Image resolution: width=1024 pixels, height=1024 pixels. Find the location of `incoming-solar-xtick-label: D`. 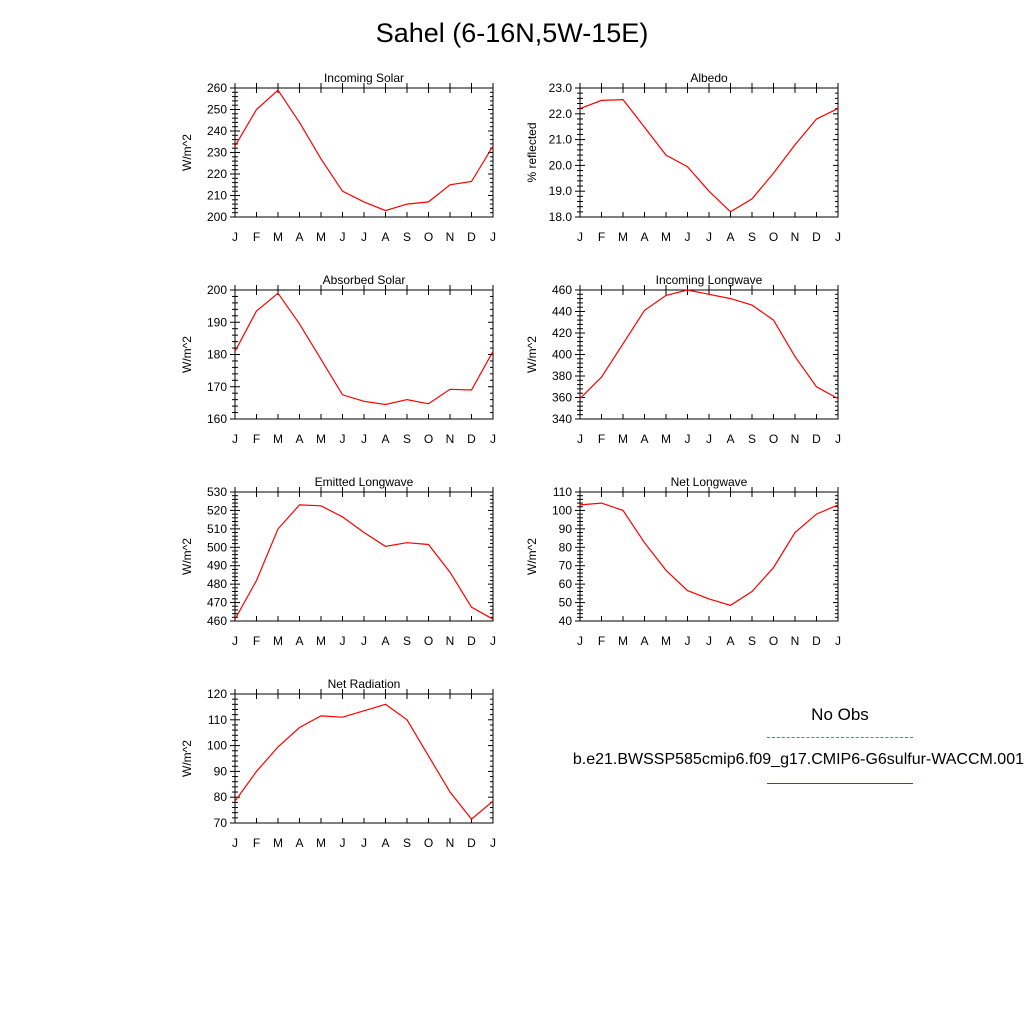

incoming-solar-xtick-label: D is located at coordinates (471, 237).